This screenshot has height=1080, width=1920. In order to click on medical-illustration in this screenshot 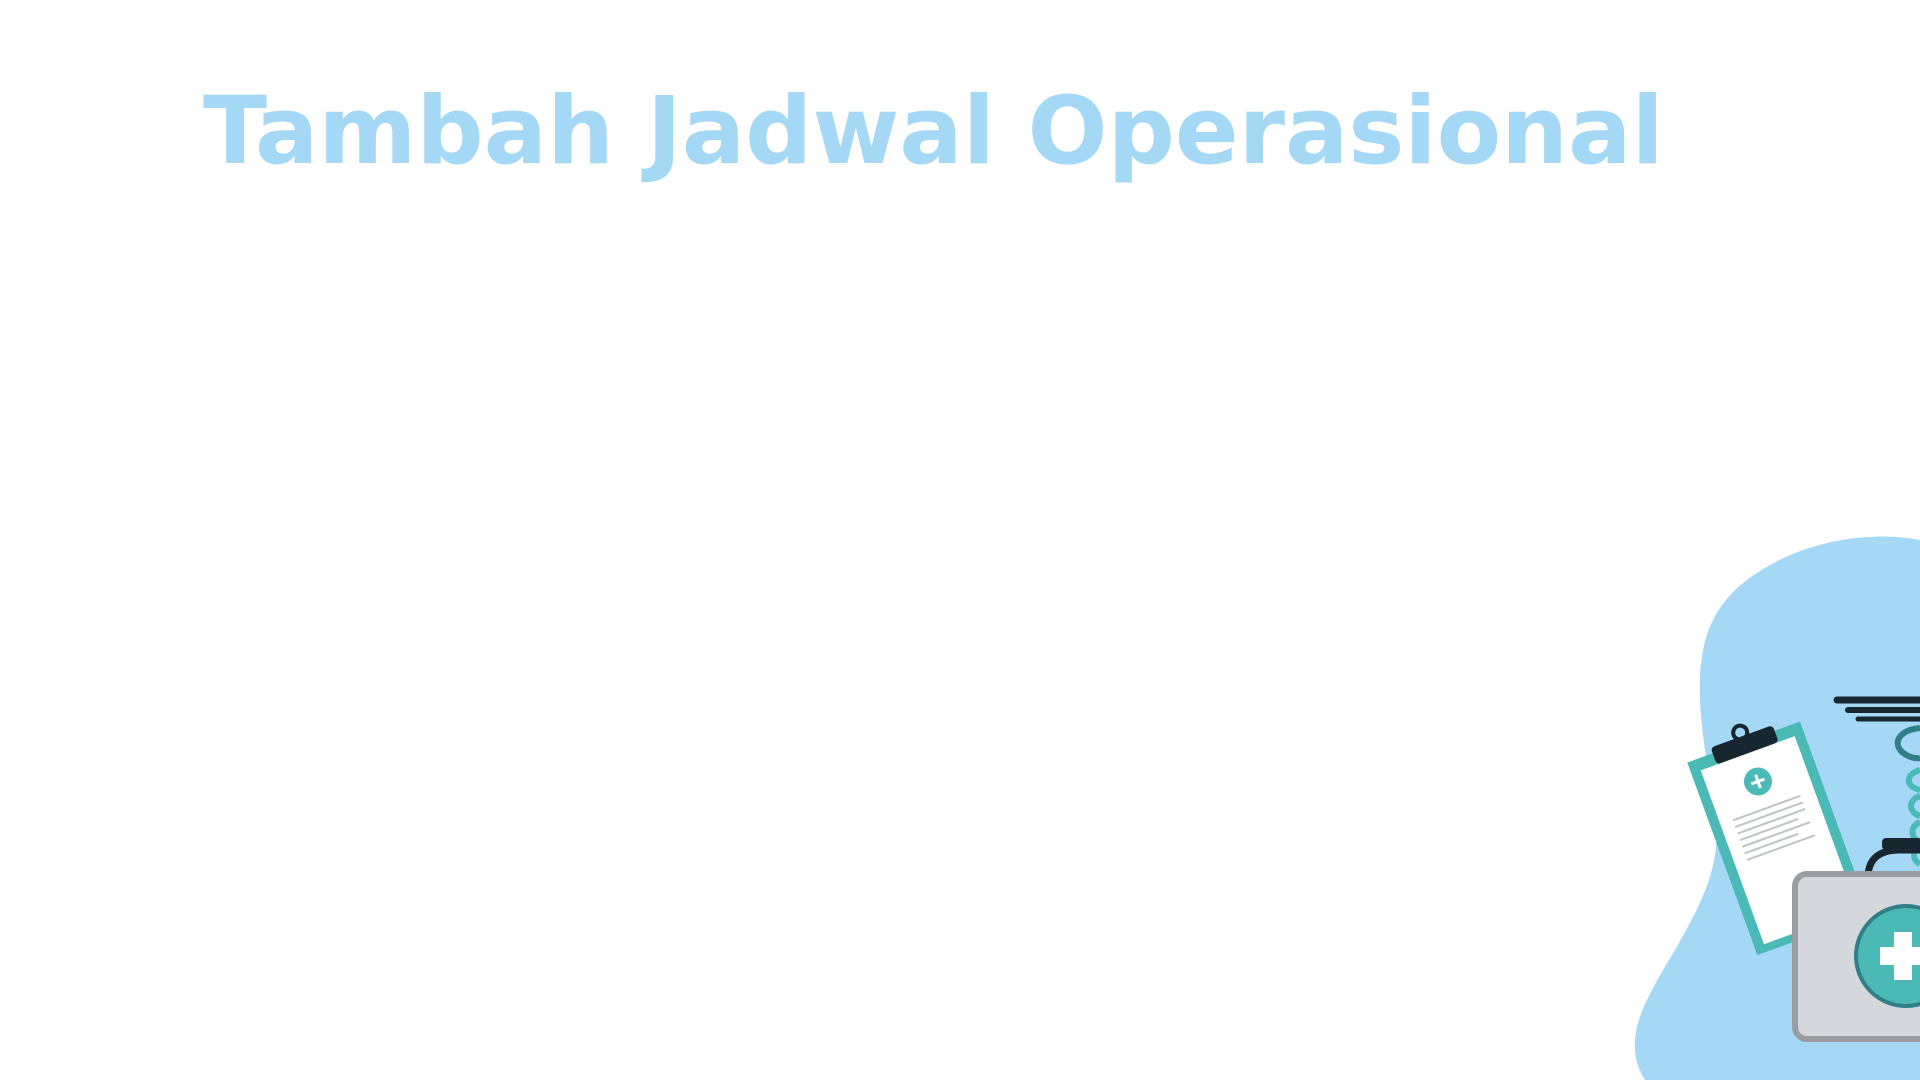, I will do `click(1770, 800)`.